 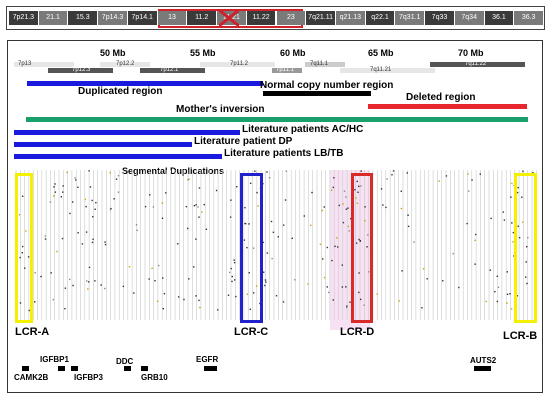 What do you see at coordinates (327, 85) in the screenshot?
I see `normal-copy-label: Normal copy number region` at bounding box center [327, 85].